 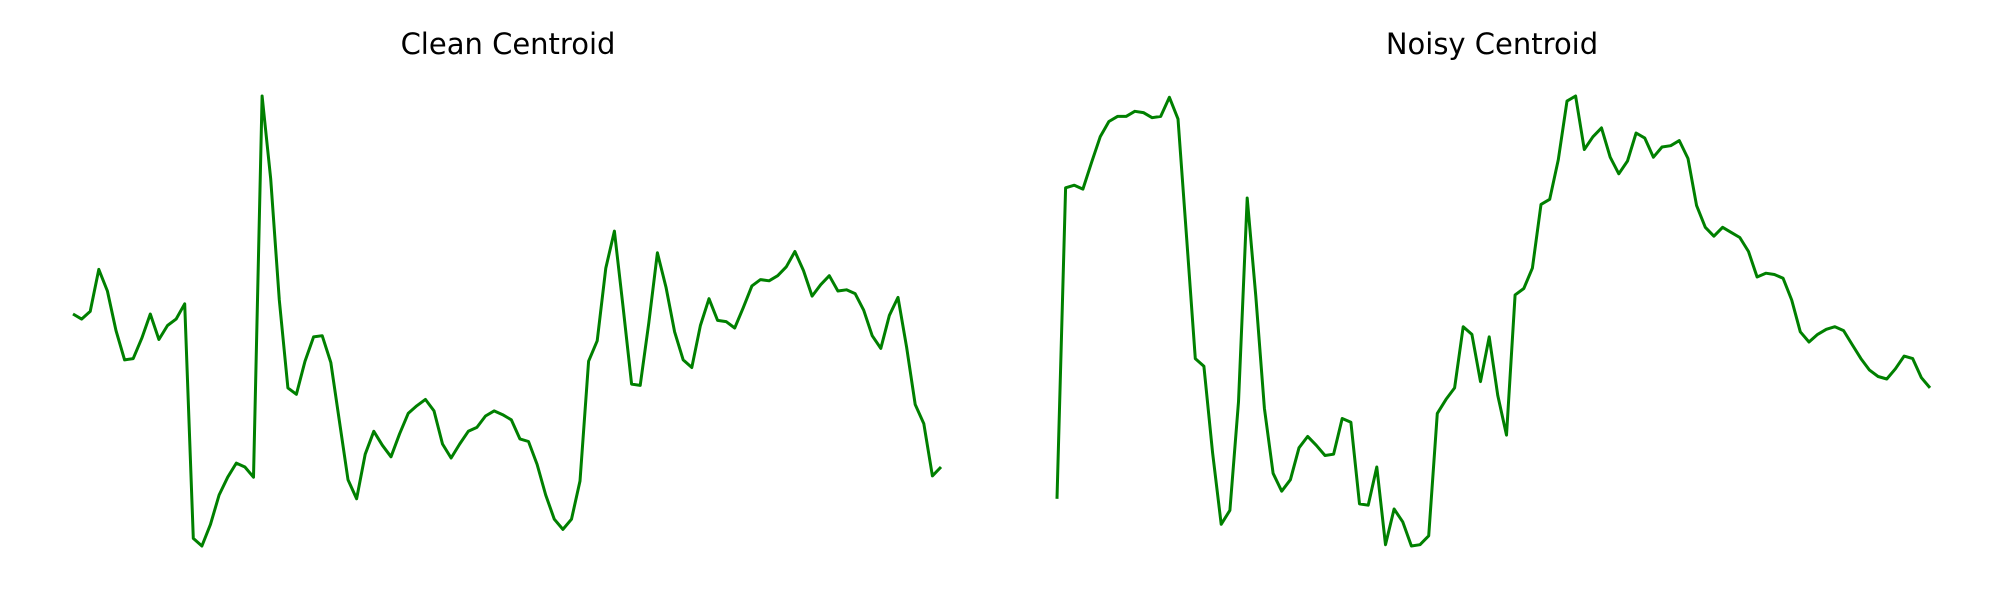 I want to click on chart-title: Clean Centroid, so click(x=508, y=44).